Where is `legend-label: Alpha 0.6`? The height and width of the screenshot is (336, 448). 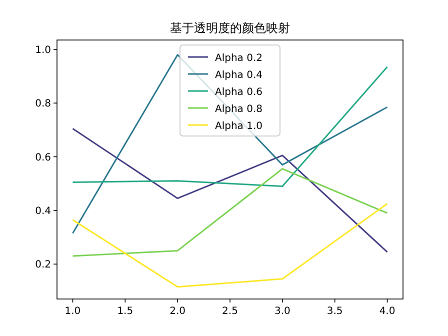
legend-label: Alpha 0.6 is located at coordinates (239, 92).